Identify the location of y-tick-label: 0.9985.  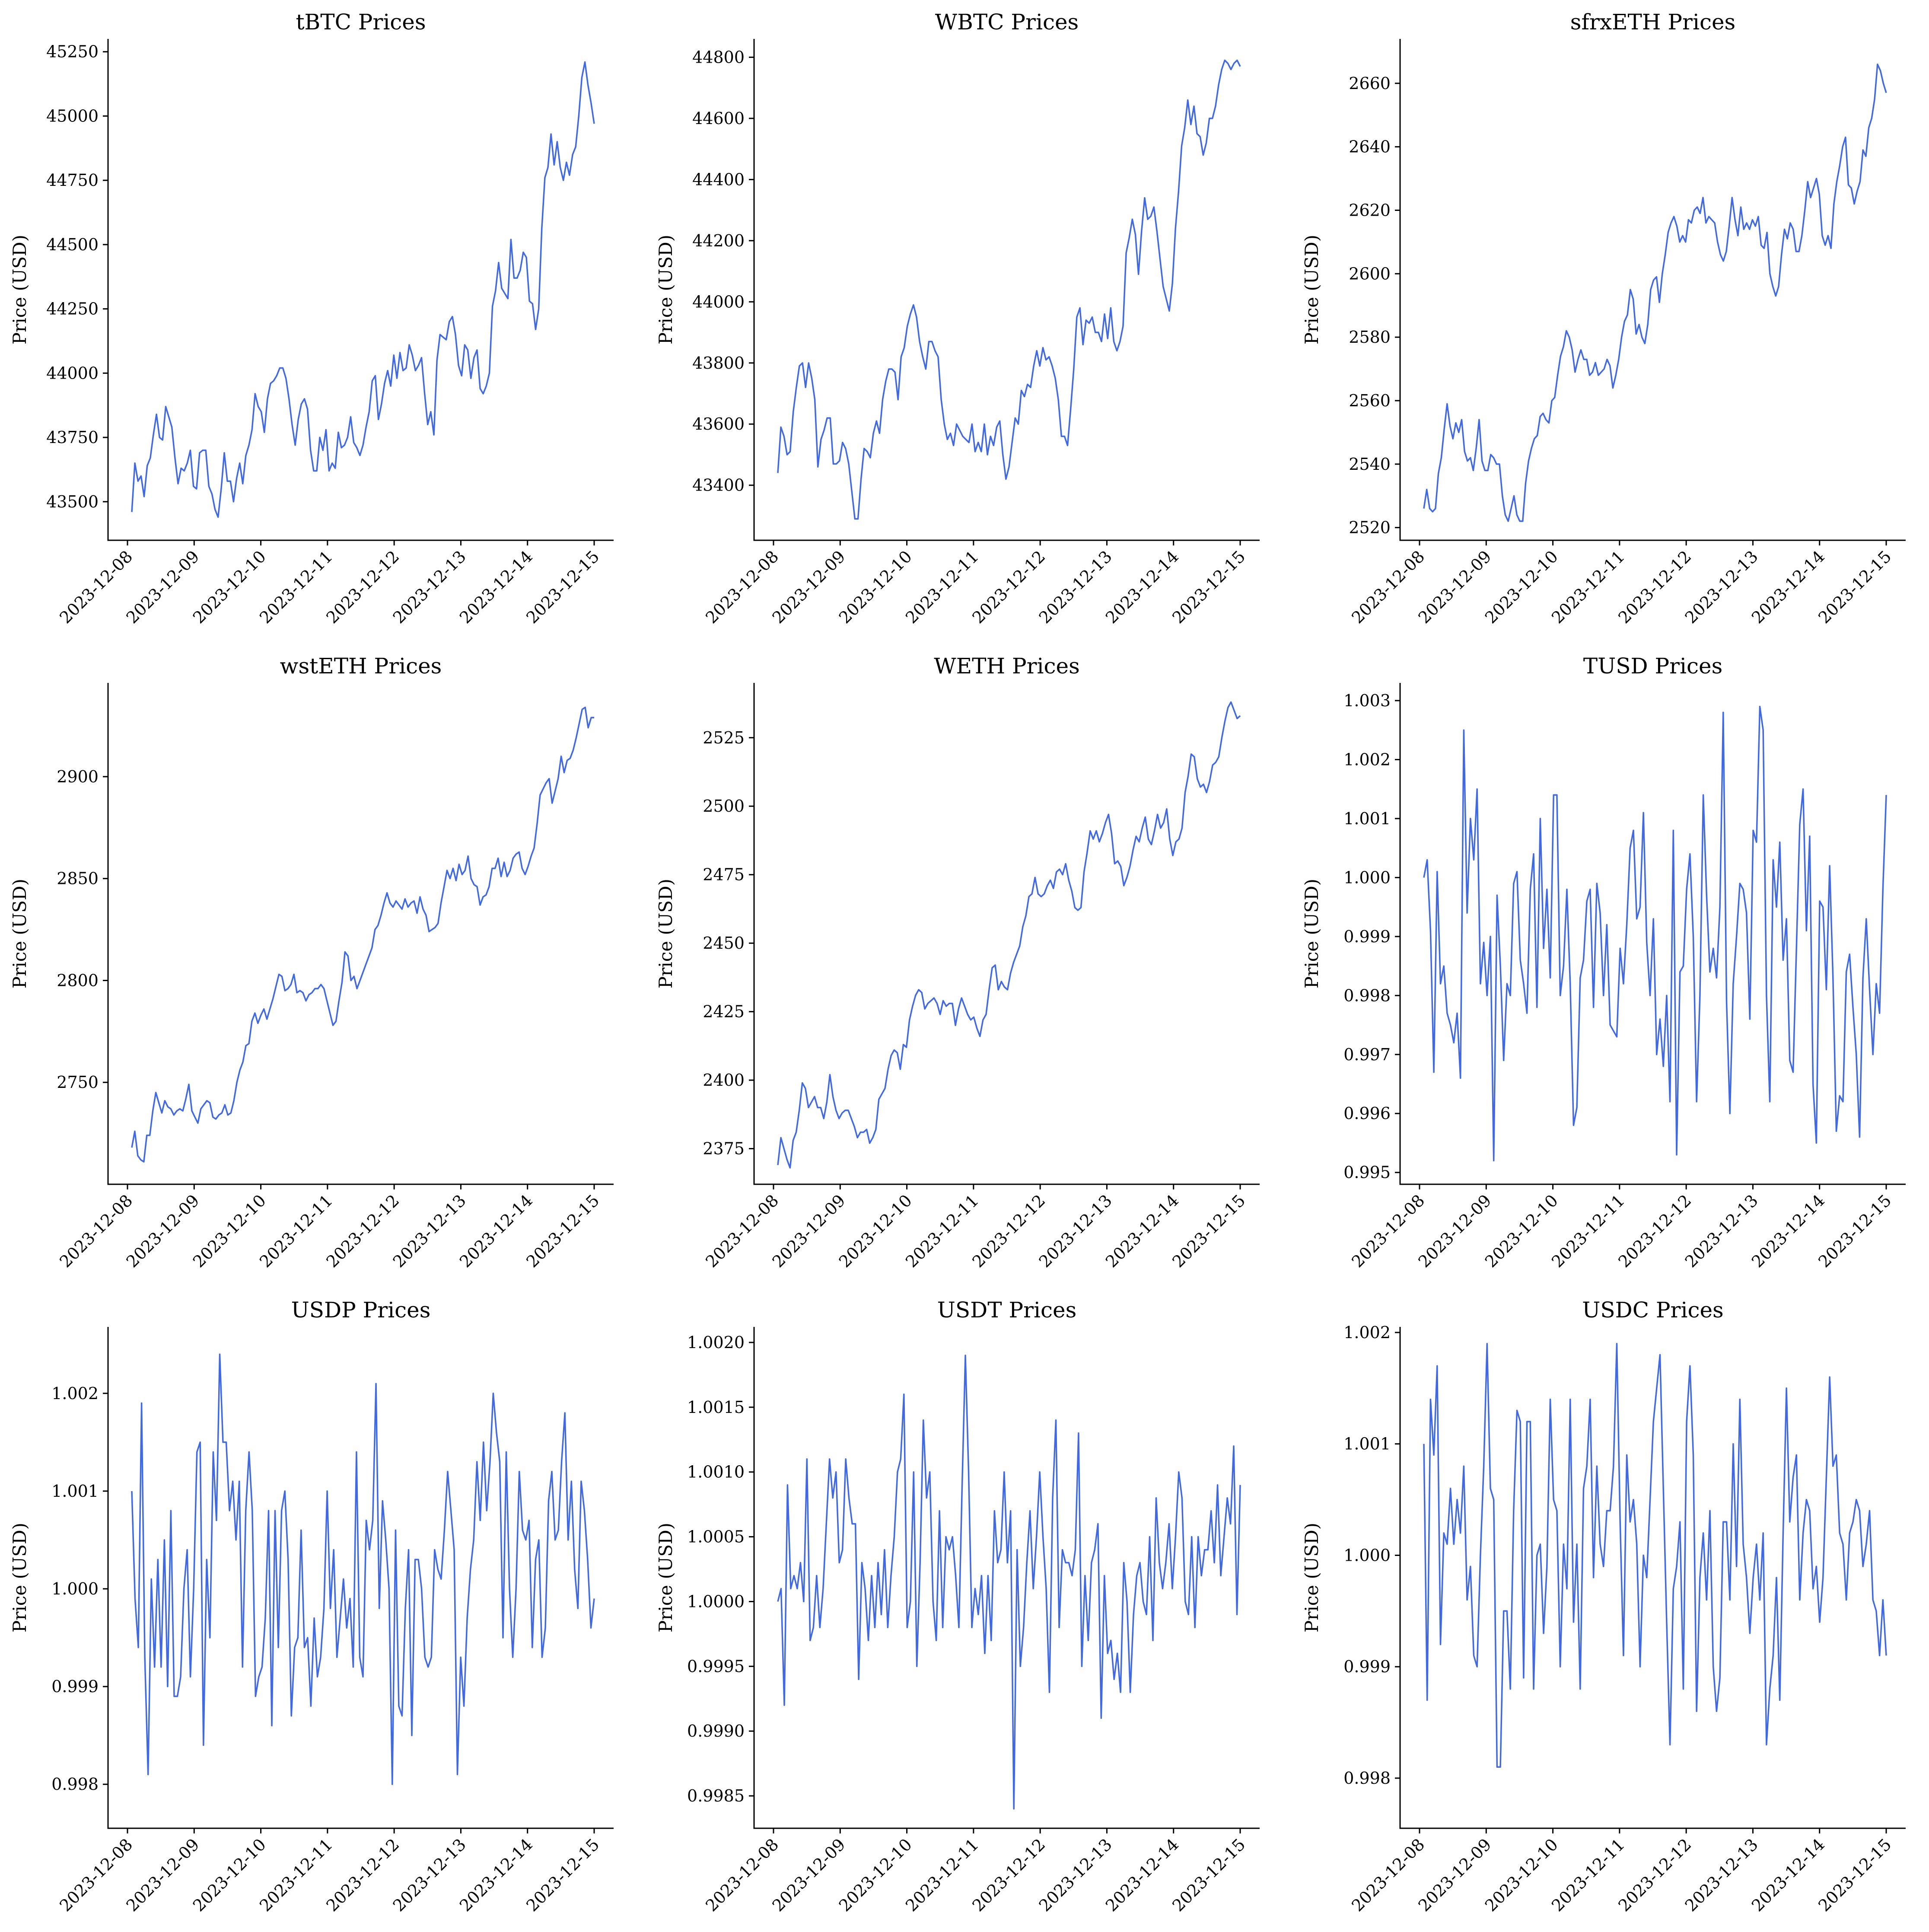
(716, 1795).